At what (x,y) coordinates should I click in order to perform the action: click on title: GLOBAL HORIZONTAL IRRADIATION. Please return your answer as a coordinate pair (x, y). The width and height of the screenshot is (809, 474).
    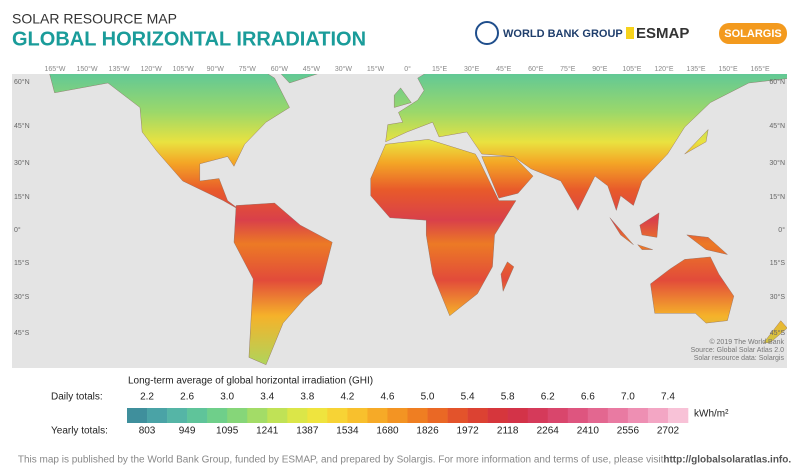
    Looking at the image, I should click on (189, 39).